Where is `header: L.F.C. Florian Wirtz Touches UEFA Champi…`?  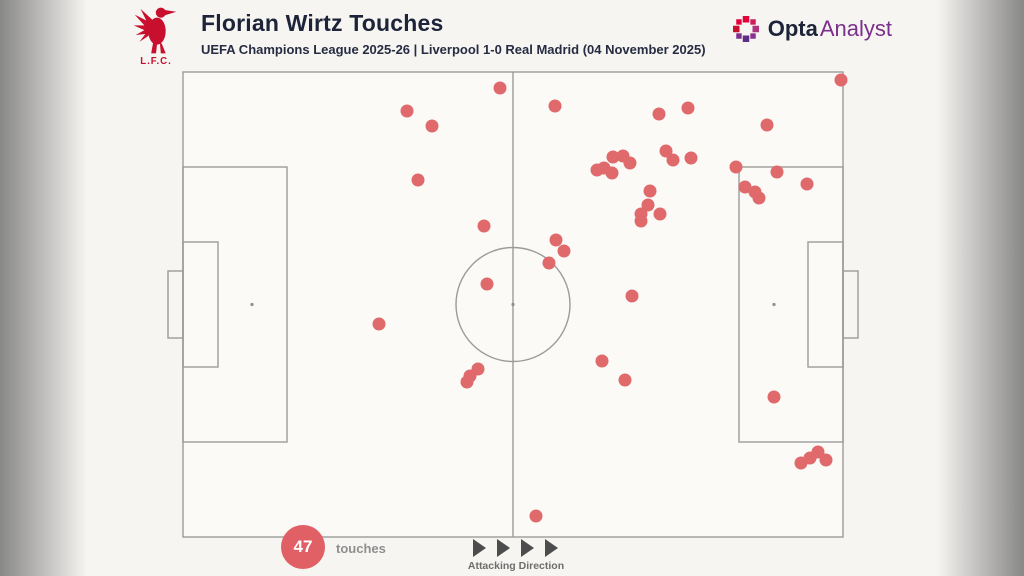 header: L.F.C. Florian Wirtz Touches UEFA Champi… is located at coordinates (416, 37).